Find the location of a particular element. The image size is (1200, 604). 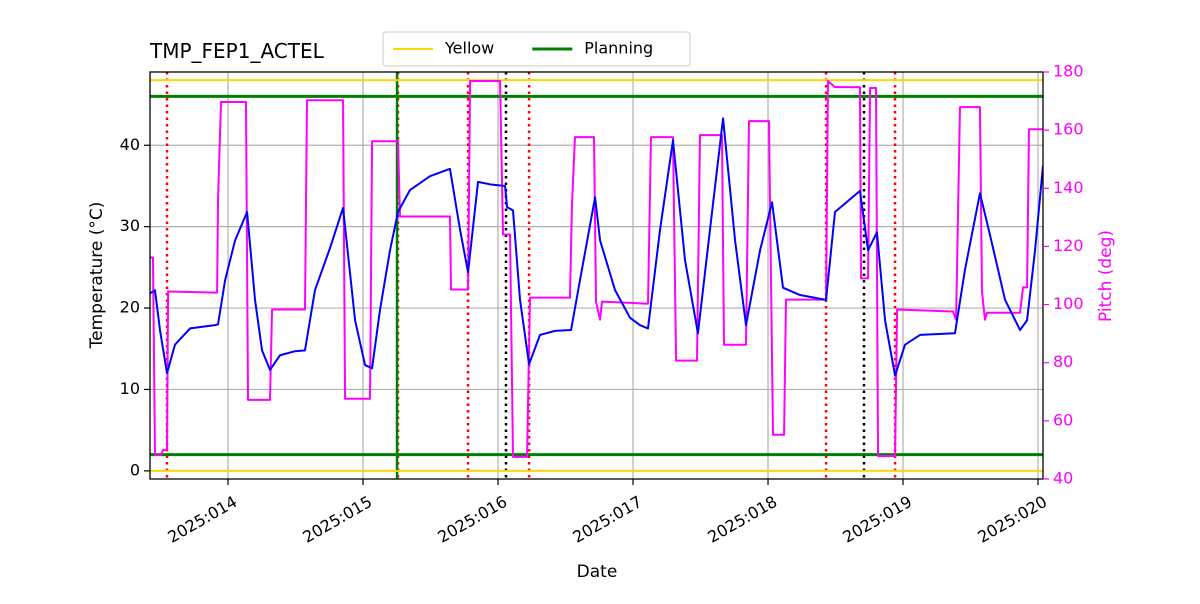

y-tick-label: 20 is located at coordinates (130, 307).